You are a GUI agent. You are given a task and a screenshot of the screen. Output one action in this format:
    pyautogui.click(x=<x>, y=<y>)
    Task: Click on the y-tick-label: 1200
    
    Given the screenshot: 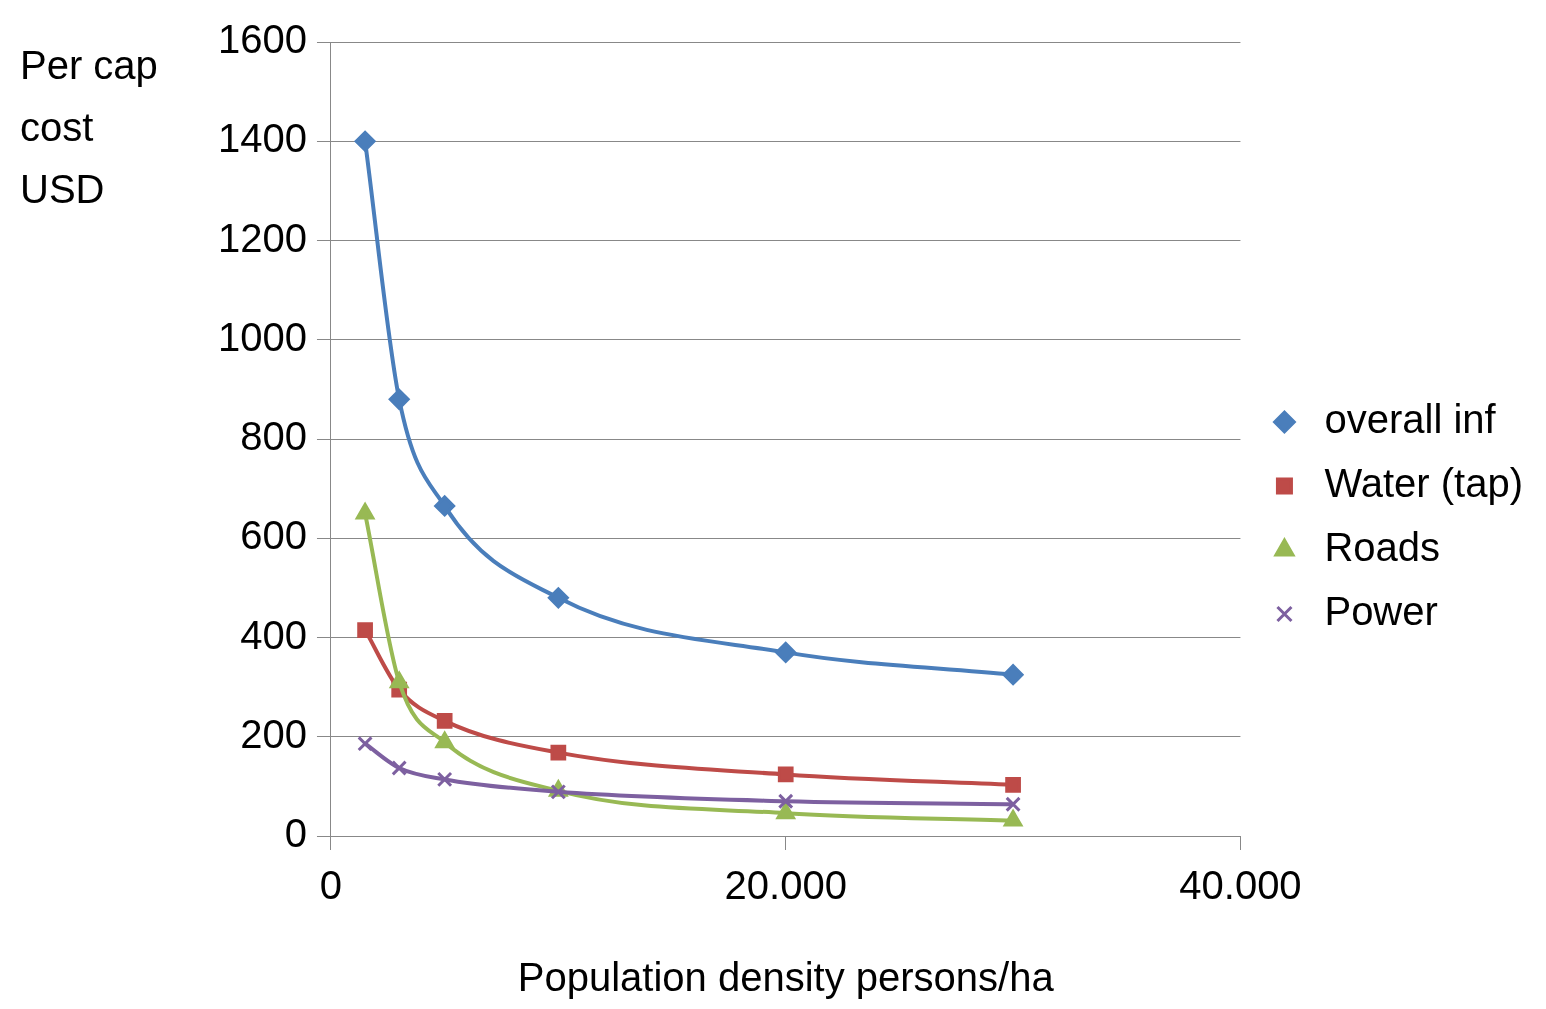 What is the action you would take?
    pyautogui.click(x=262, y=237)
    